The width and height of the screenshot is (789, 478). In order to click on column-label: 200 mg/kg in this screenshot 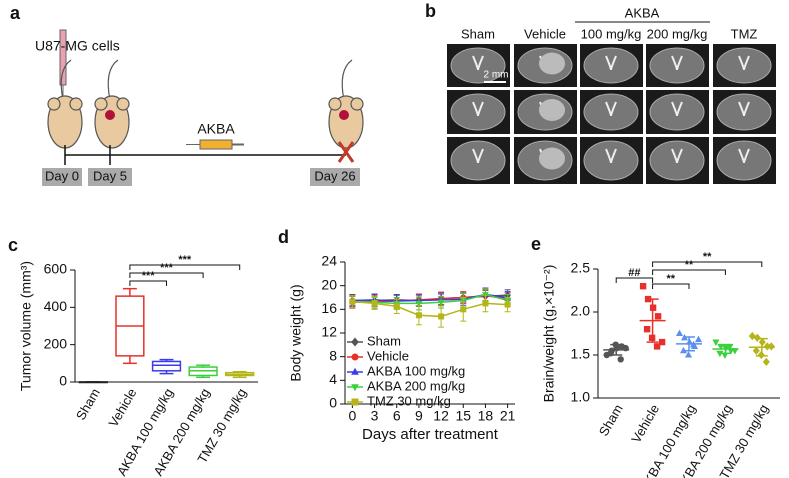, I will do `click(677, 33)`.